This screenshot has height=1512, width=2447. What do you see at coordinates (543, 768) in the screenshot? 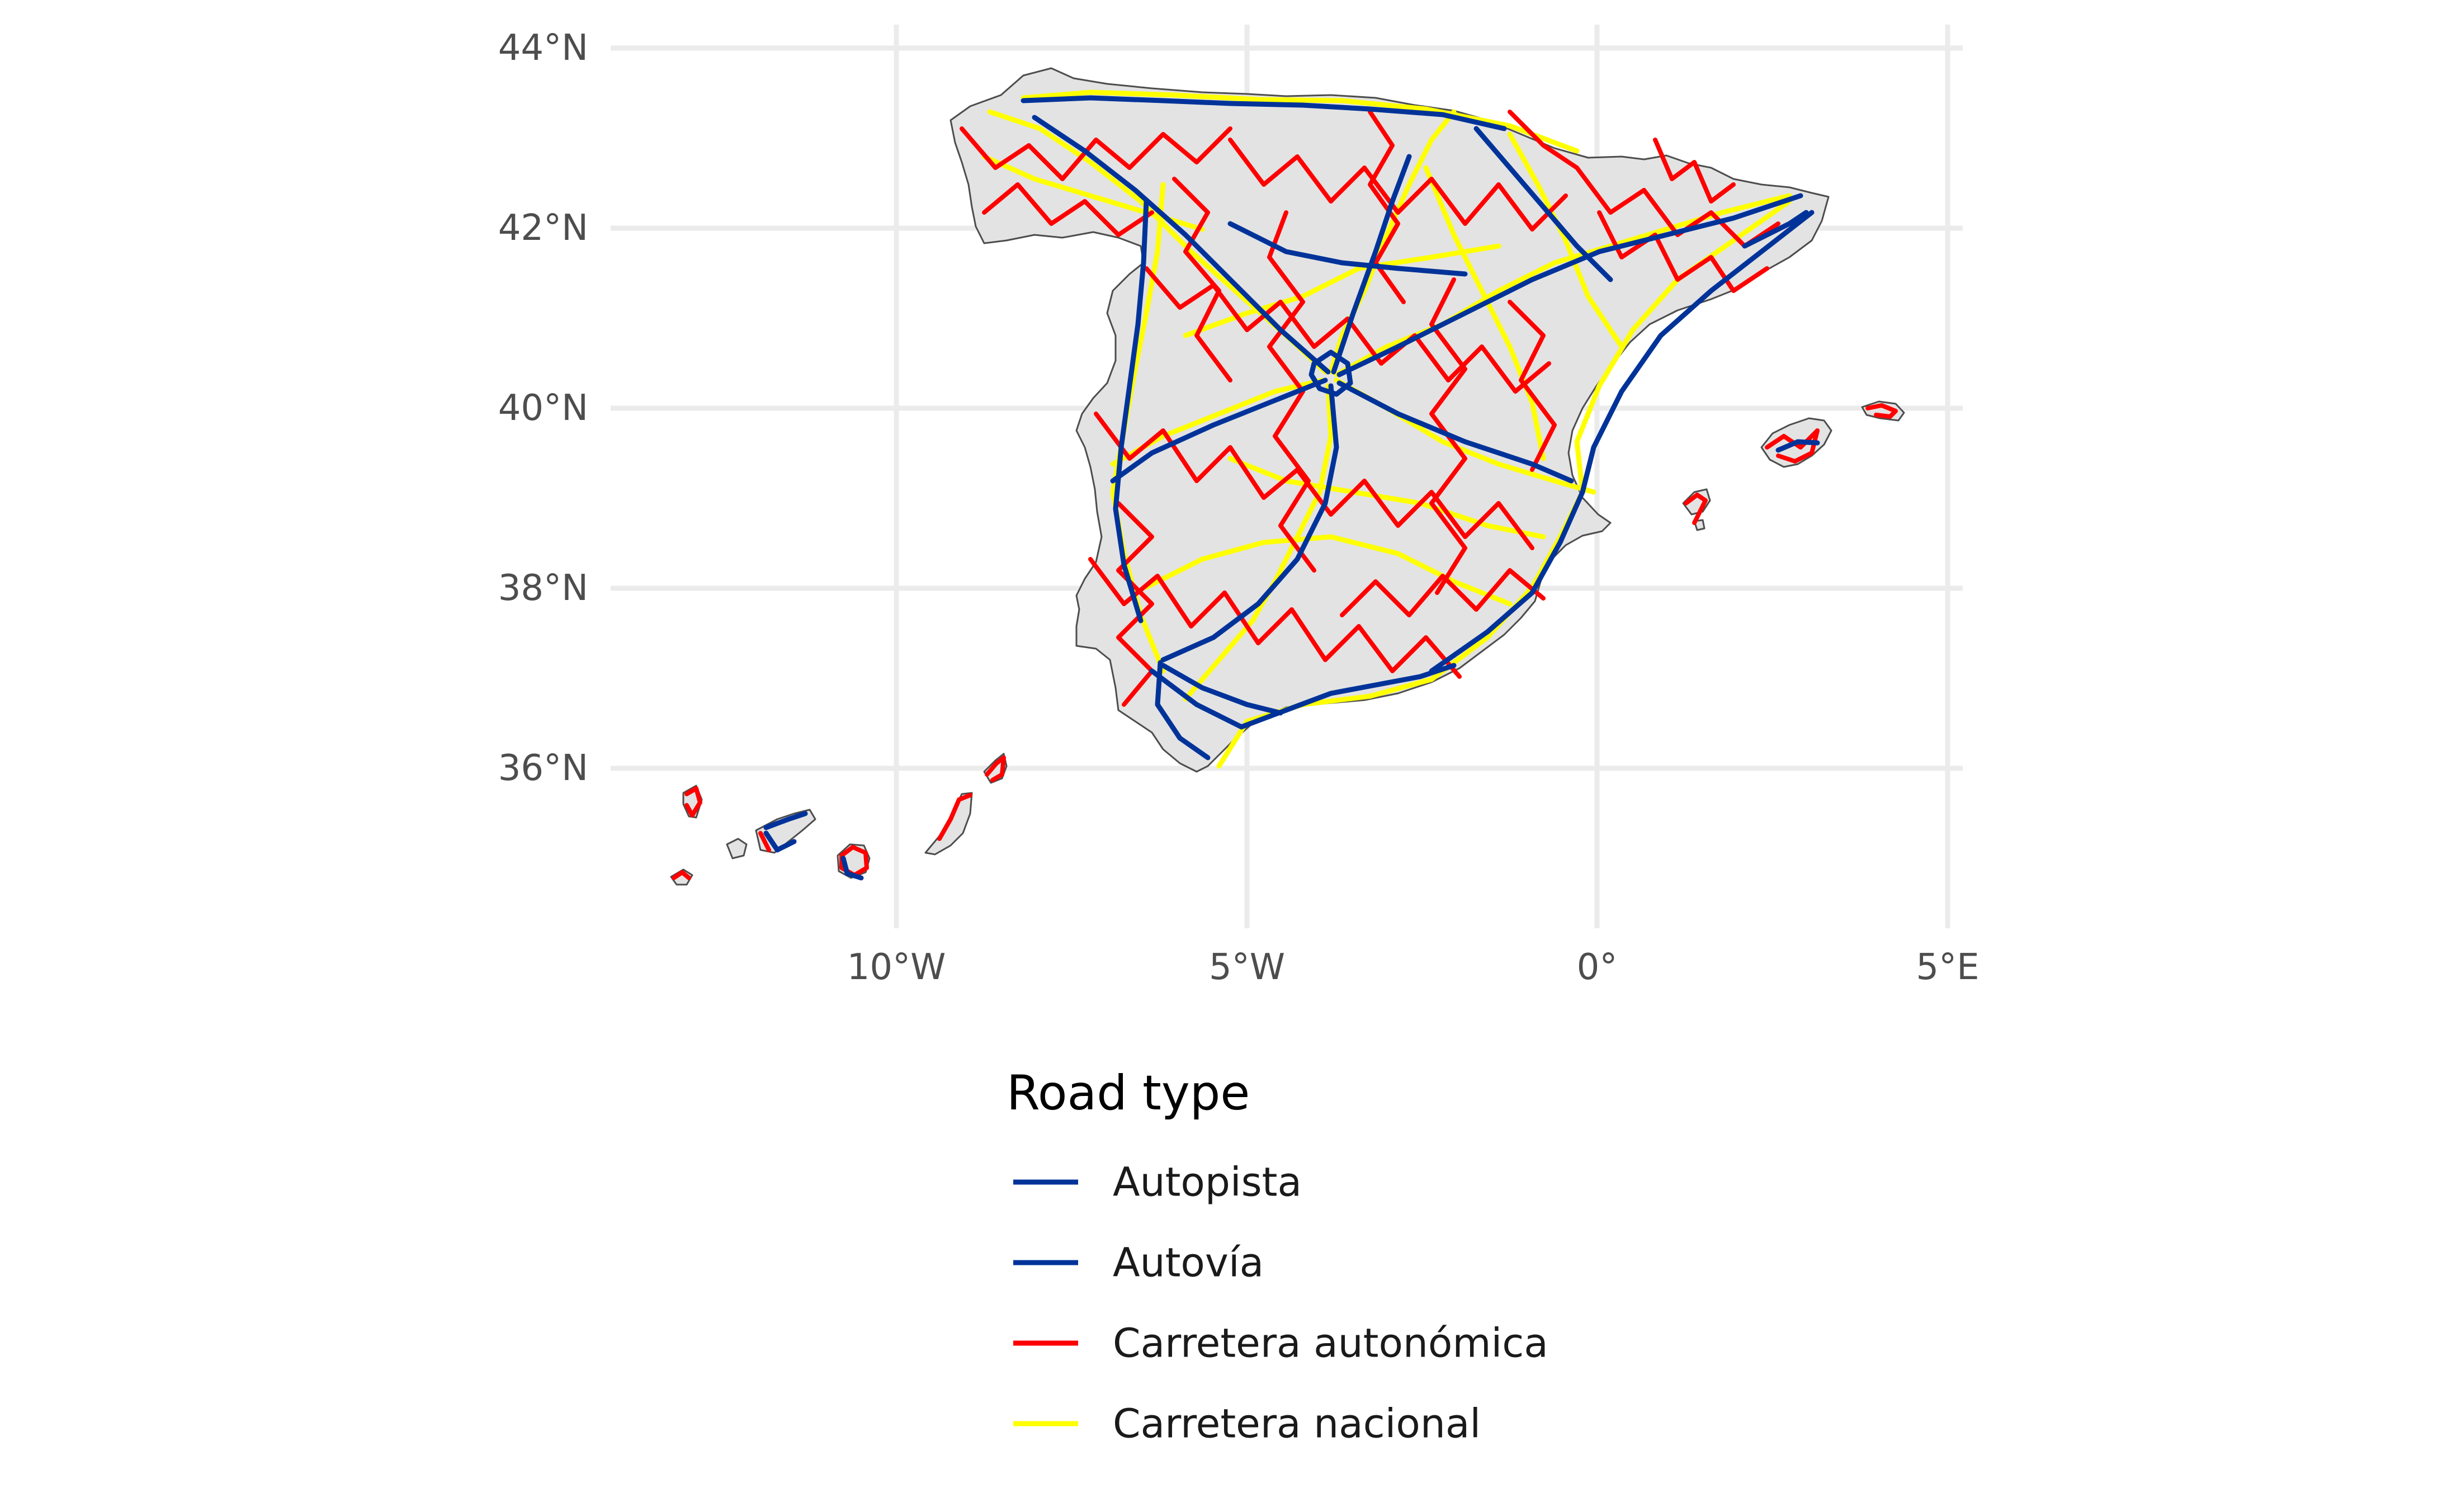
I see `y-tick-label: 36°N` at bounding box center [543, 768].